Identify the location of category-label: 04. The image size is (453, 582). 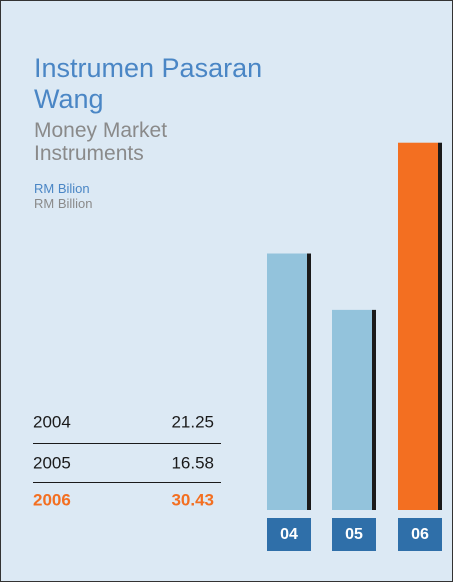
(289, 534).